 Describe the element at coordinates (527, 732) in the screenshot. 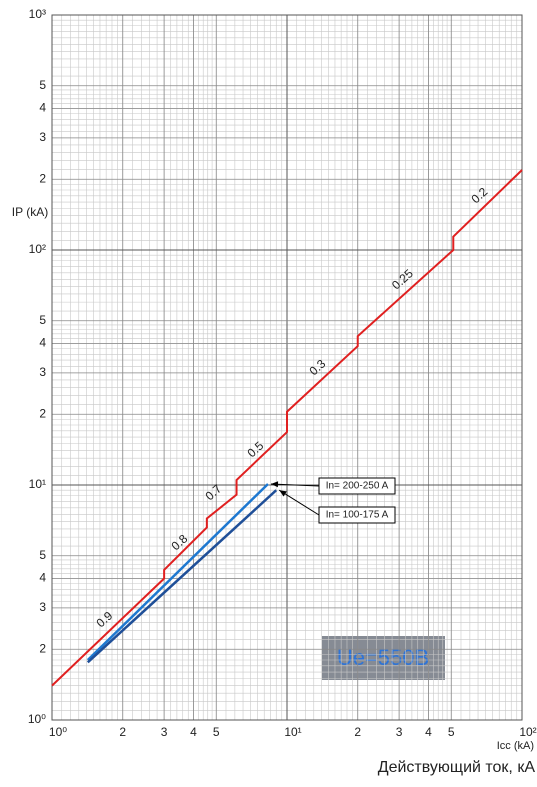

I see `x-tick-label: 10²` at that location.